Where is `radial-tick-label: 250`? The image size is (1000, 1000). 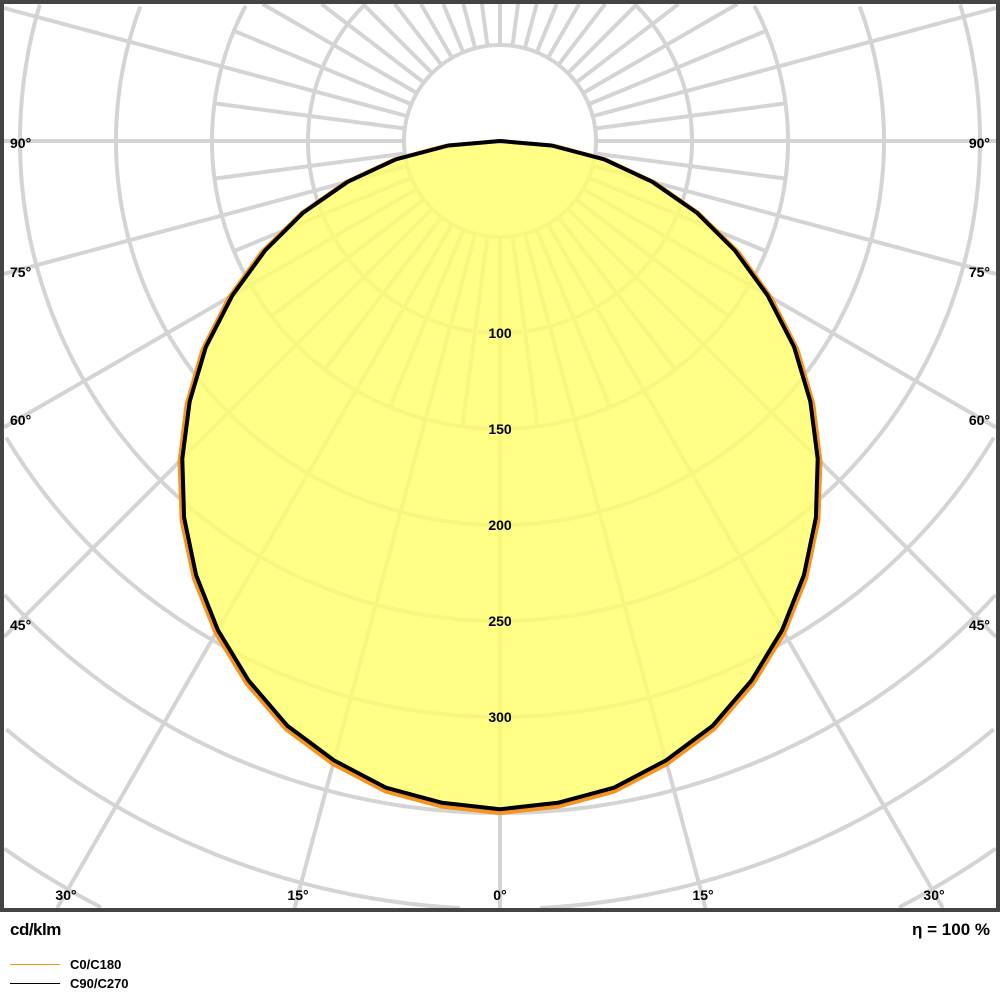 radial-tick-label: 250 is located at coordinates (500, 621).